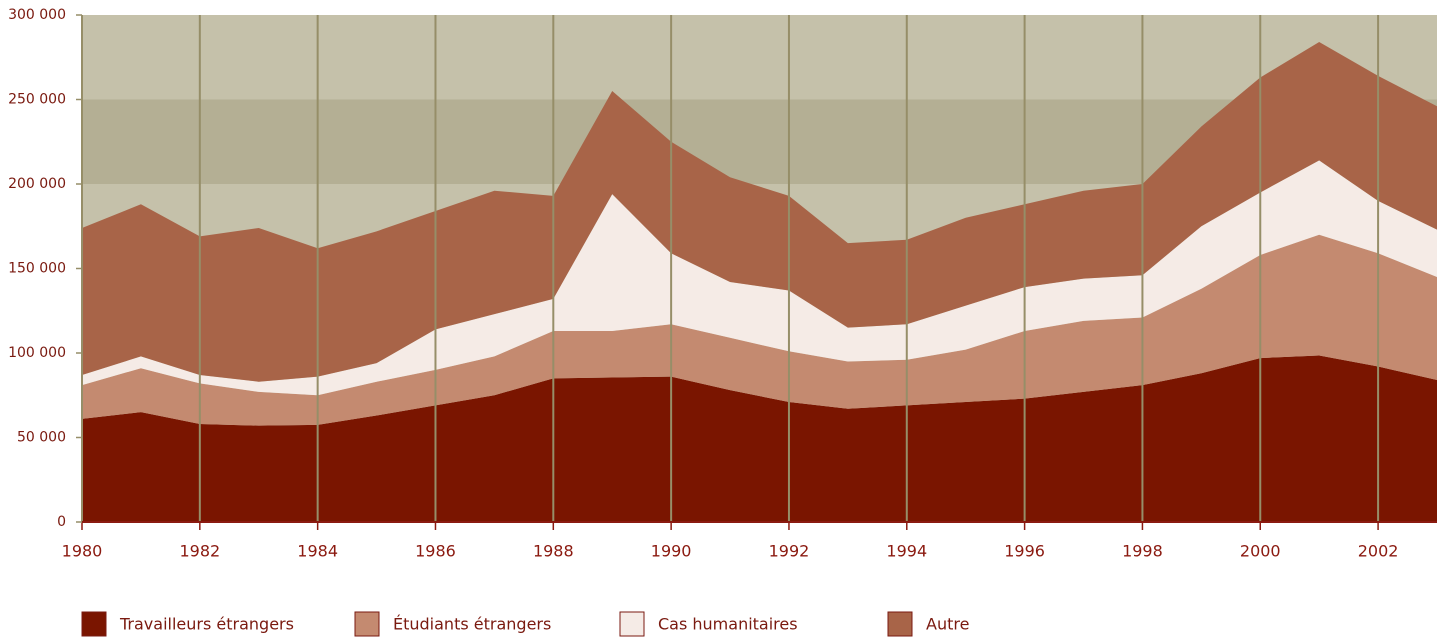  I want to click on y-tick-label: 200 000, so click(37, 184).